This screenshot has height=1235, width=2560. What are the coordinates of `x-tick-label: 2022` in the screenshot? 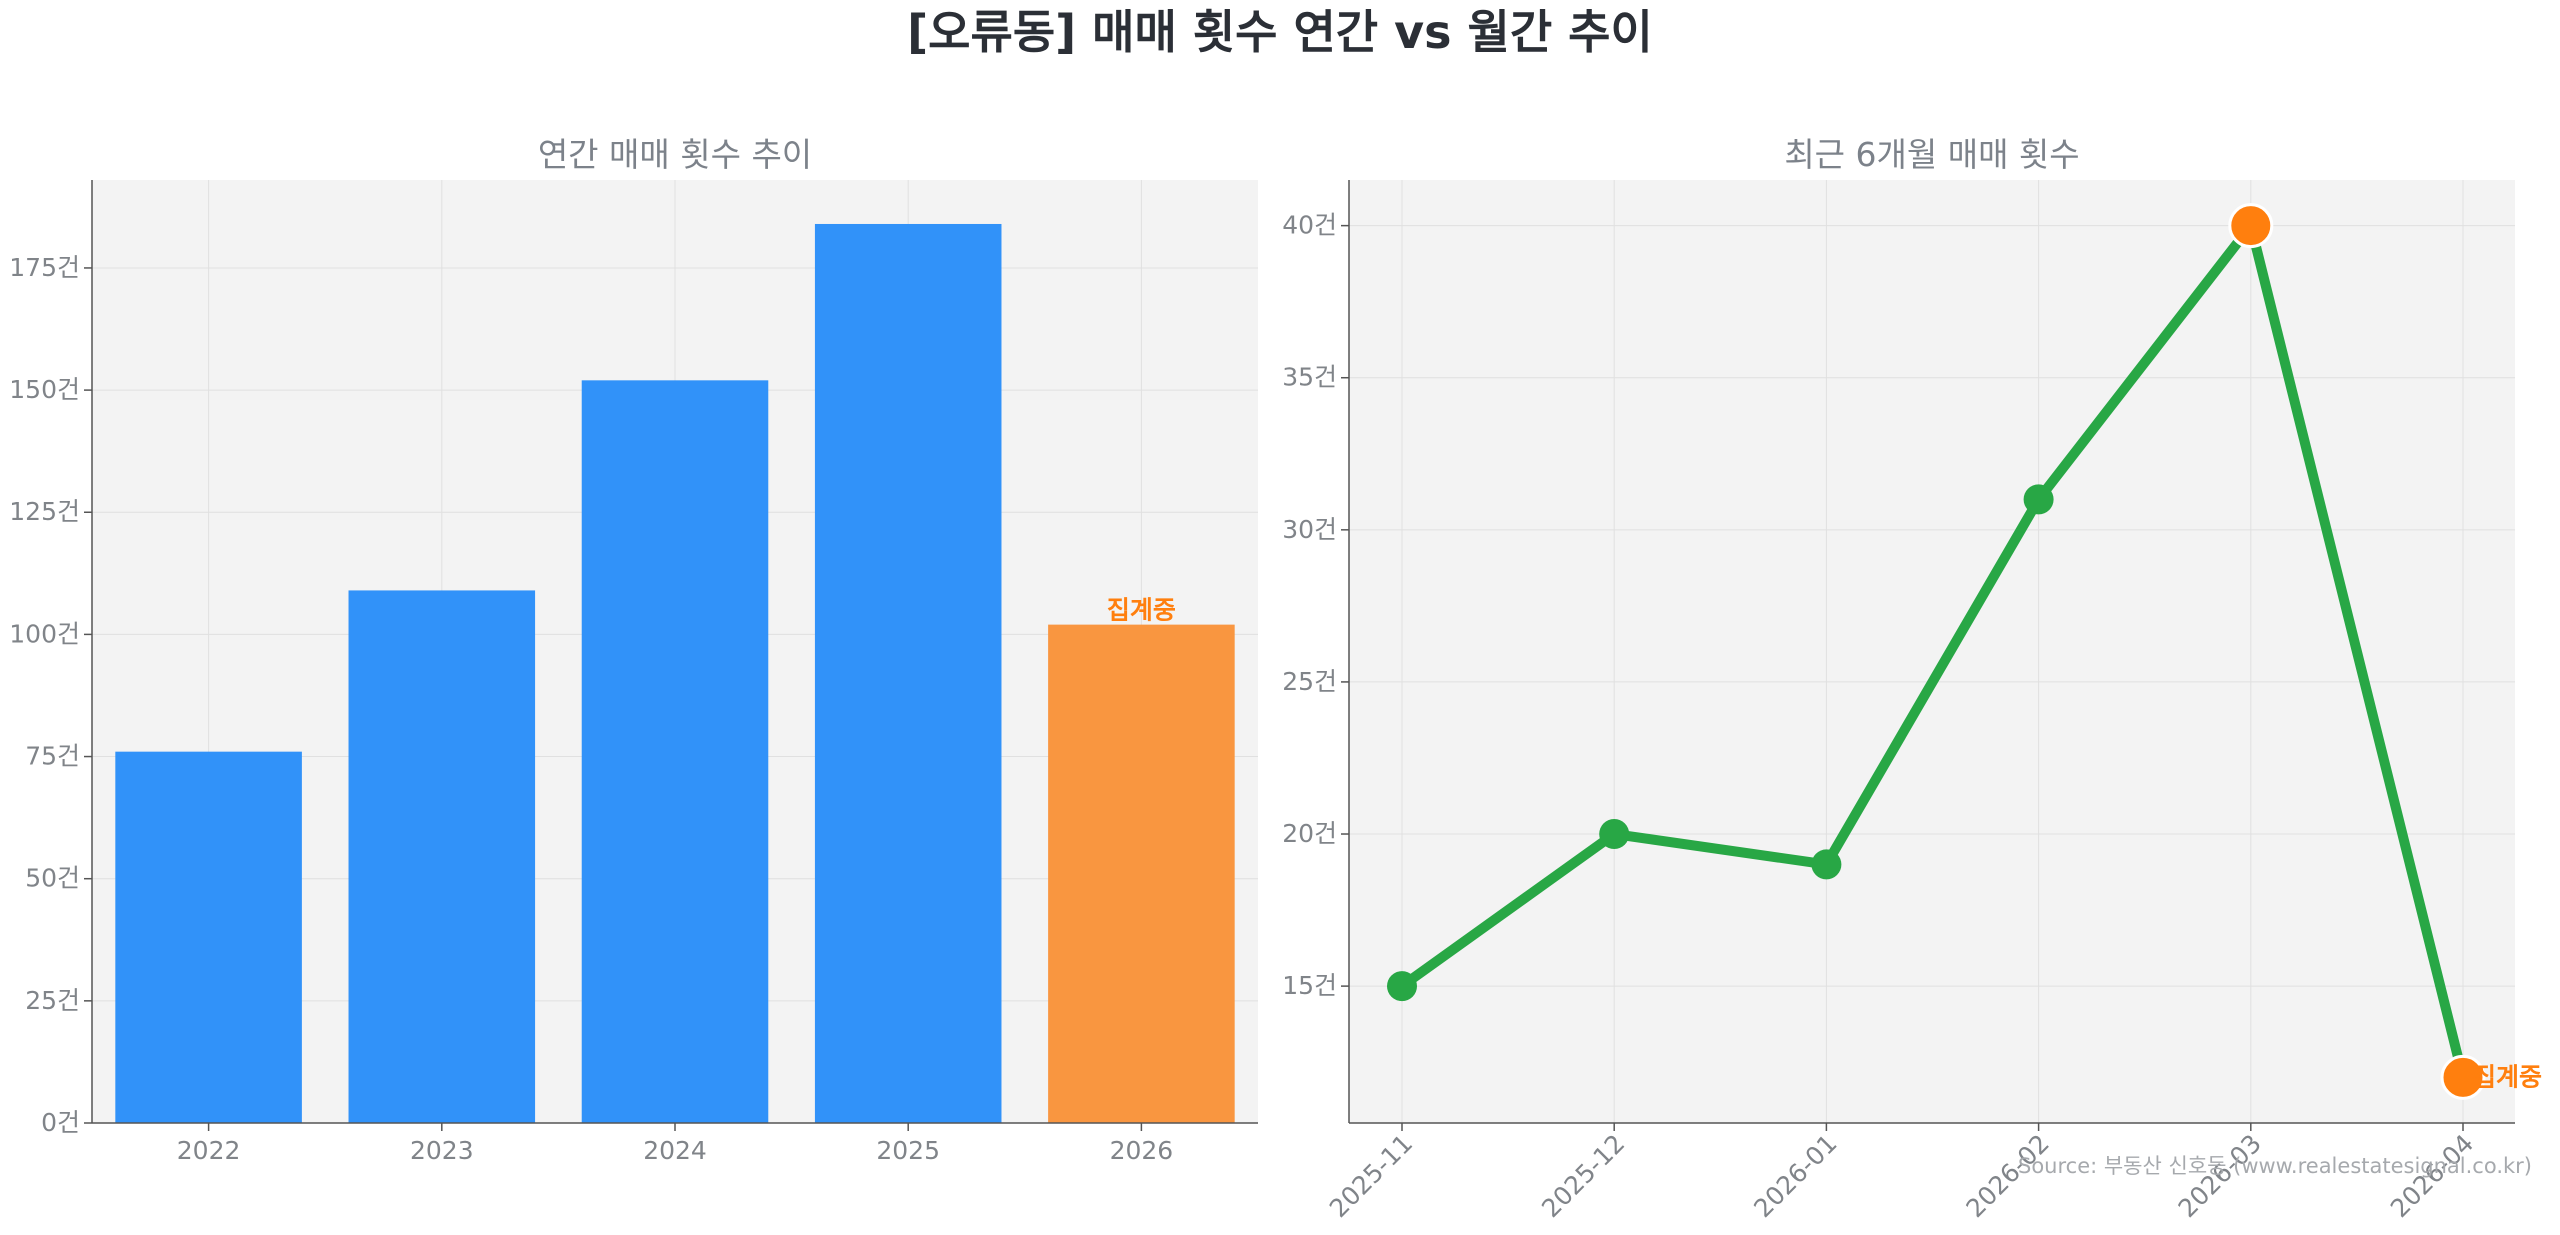 It's located at (209, 1150).